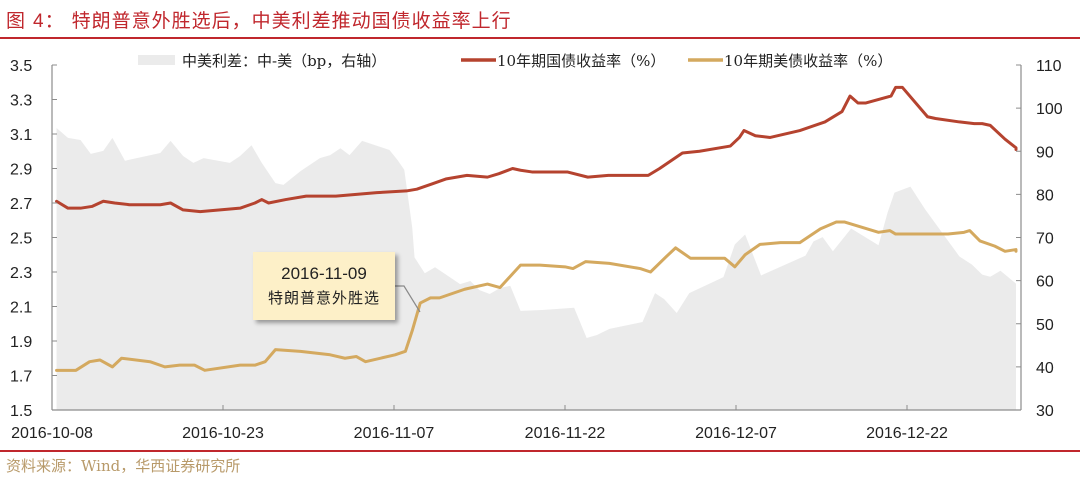 The width and height of the screenshot is (1080, 477). Describe the element at coordinates (1045, 152) in the screenshot. I see `y-right-tick-label: 90` at that location.